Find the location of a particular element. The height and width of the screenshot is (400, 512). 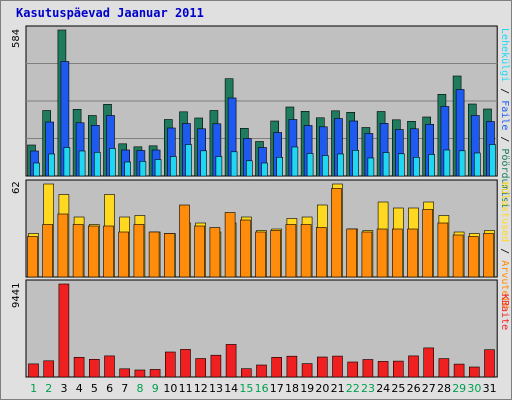

bar-0-s2-day1 is located at coordinates (36, 169).